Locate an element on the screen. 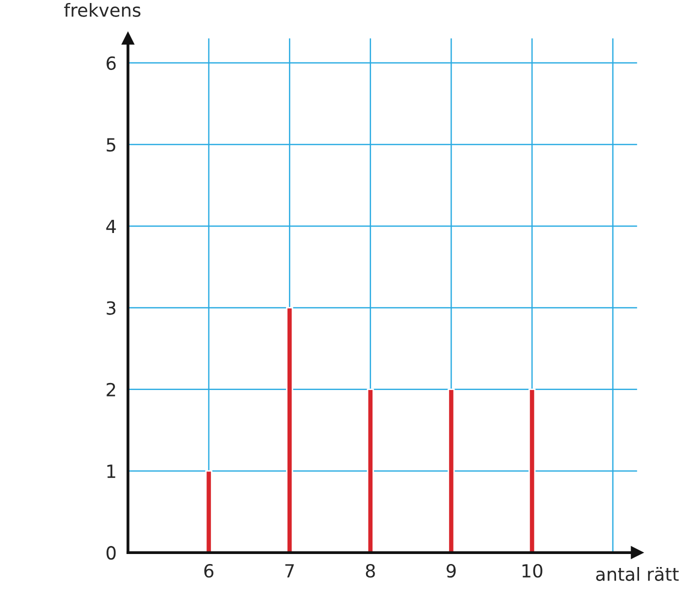  y-tick-label: 1 is located at coordinates (111, 471).